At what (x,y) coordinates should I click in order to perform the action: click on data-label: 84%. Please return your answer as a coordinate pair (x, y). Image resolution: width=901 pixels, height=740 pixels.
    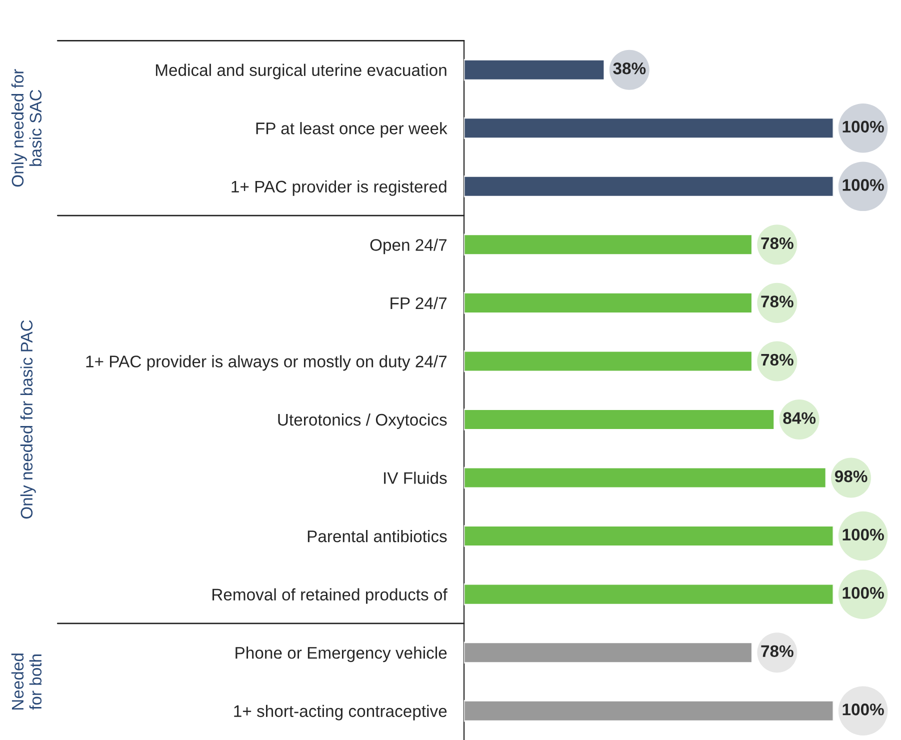
    Looking at the image, I should click on (799, 418).